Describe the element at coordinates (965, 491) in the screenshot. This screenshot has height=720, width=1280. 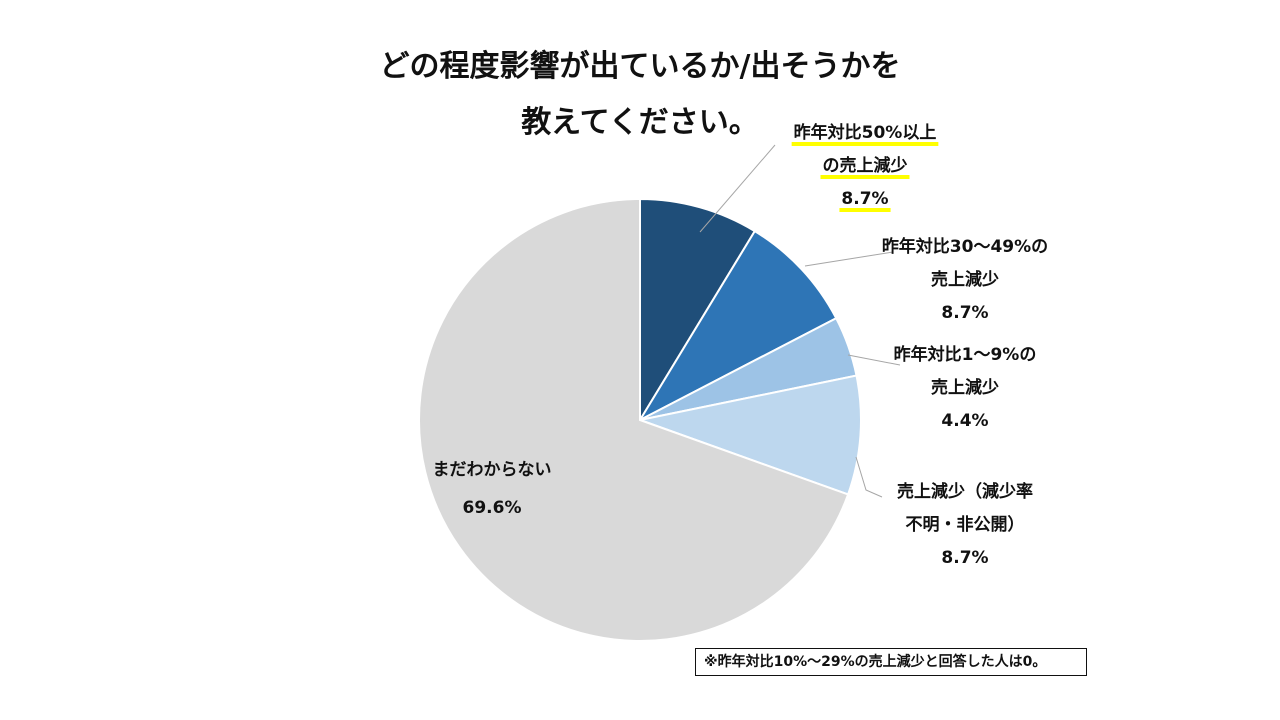
I see `slice-category-label-3: 売上減少（減少率` at that location.